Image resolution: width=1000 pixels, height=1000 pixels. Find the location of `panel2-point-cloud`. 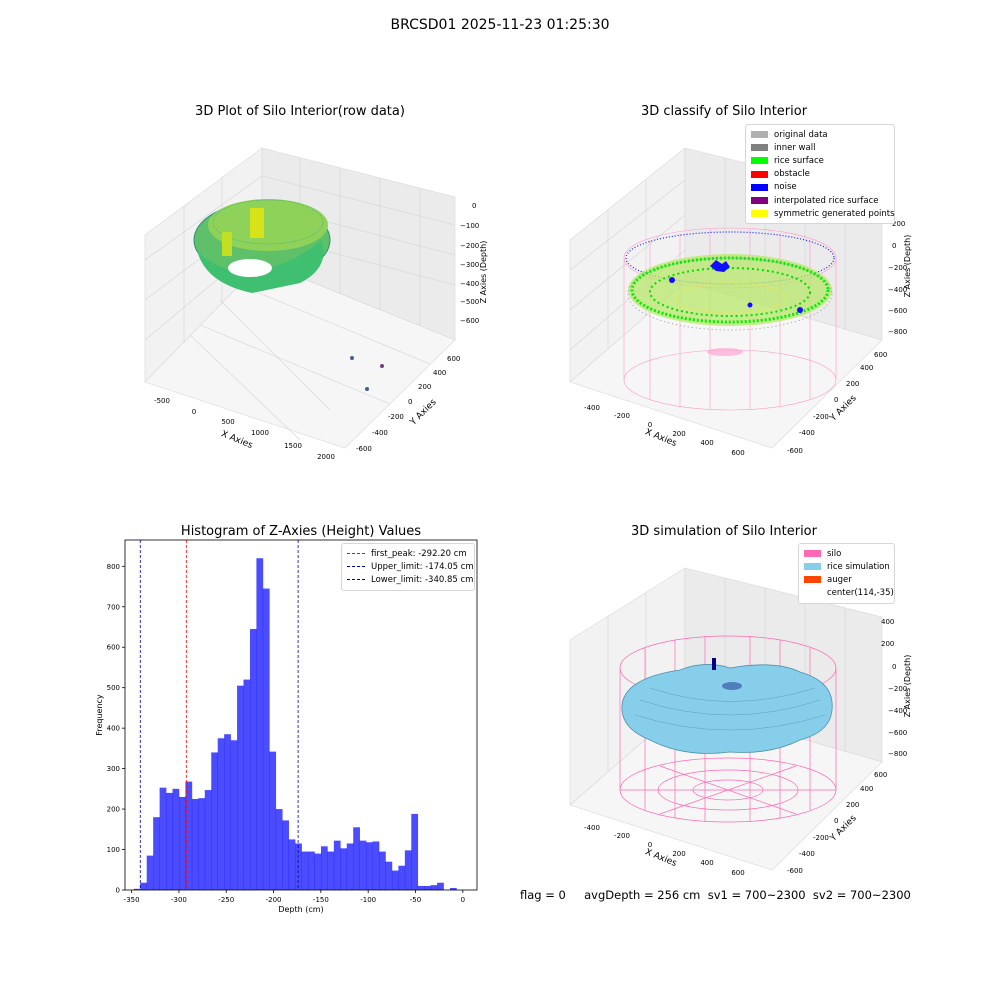

panel2-point-cloud is located at coordinates (730, 293).